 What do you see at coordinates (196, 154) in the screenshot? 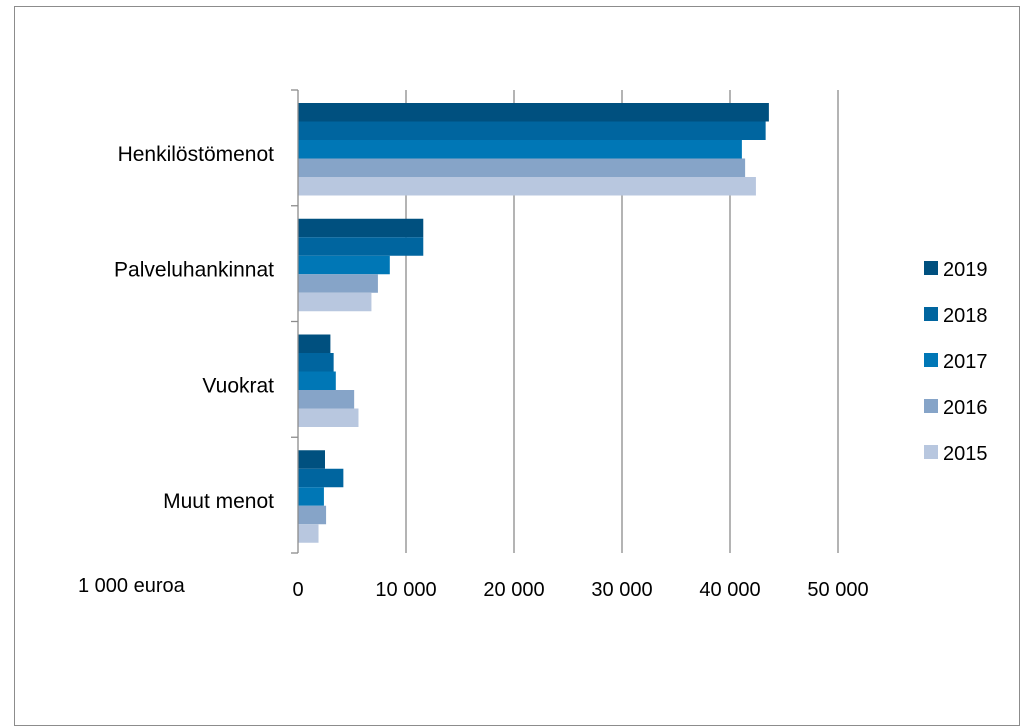
I see `category-label: Henkilöstömenot` at bounding box center [196, 154].